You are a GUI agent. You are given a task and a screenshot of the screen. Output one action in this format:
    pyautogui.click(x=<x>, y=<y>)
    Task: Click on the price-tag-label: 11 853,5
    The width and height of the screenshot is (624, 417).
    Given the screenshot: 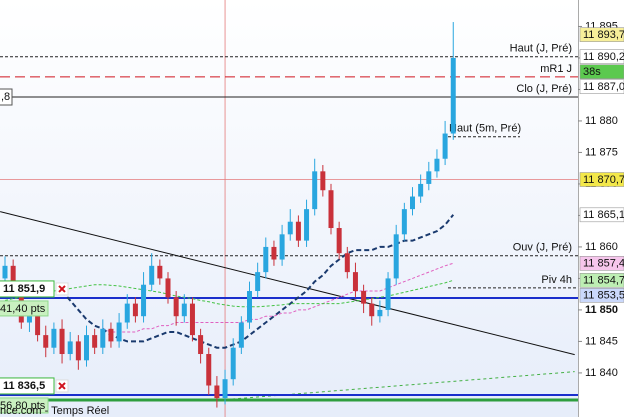 What is the action you would take?
    pyautogui.click(x=603, y=296)
    